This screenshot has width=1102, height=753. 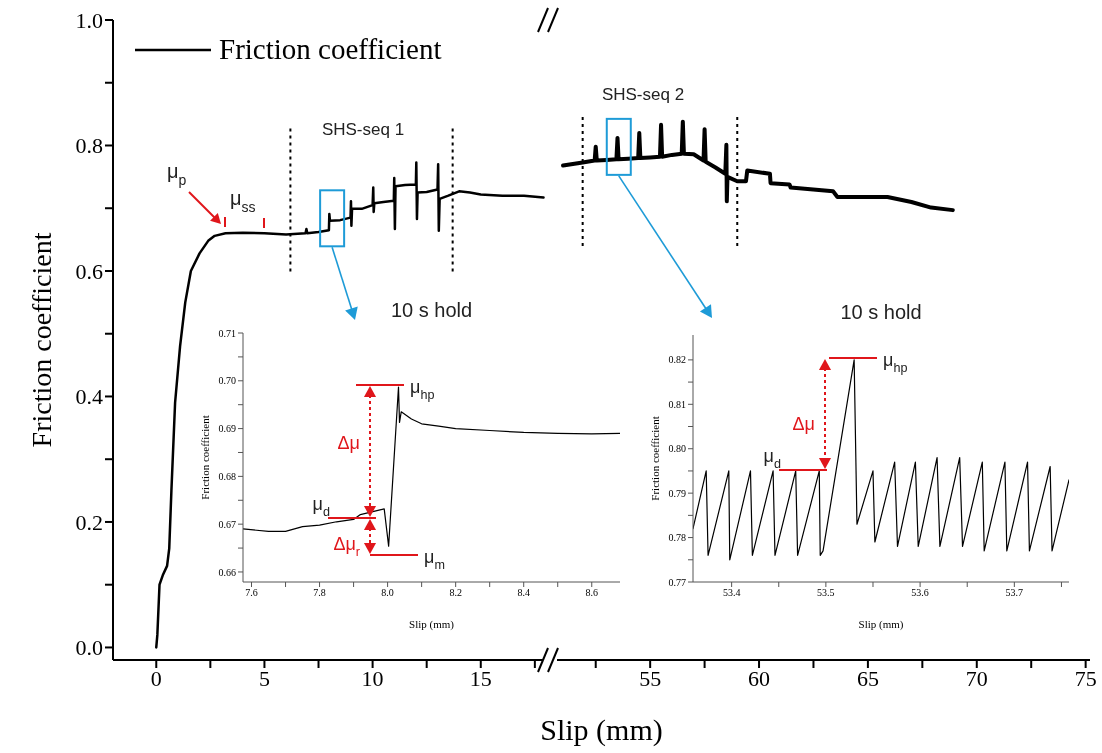 What do you see at coordinates (227, 429) in the screenshot?
I see `y-tick-label: 0.69` at bounding box center [227, 429].